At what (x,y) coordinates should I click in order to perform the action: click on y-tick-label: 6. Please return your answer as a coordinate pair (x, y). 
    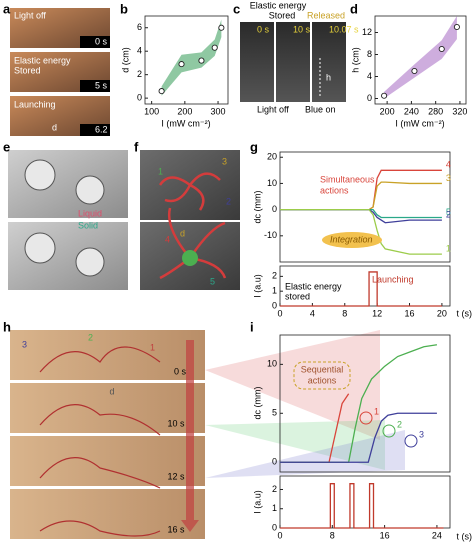
    Looking at the image, I should click on (139, 27).